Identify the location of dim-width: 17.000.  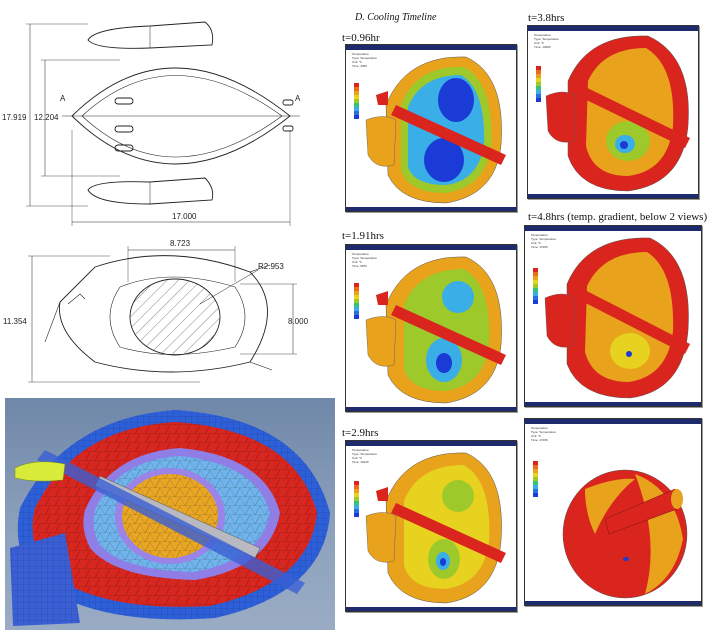
(184, 216).